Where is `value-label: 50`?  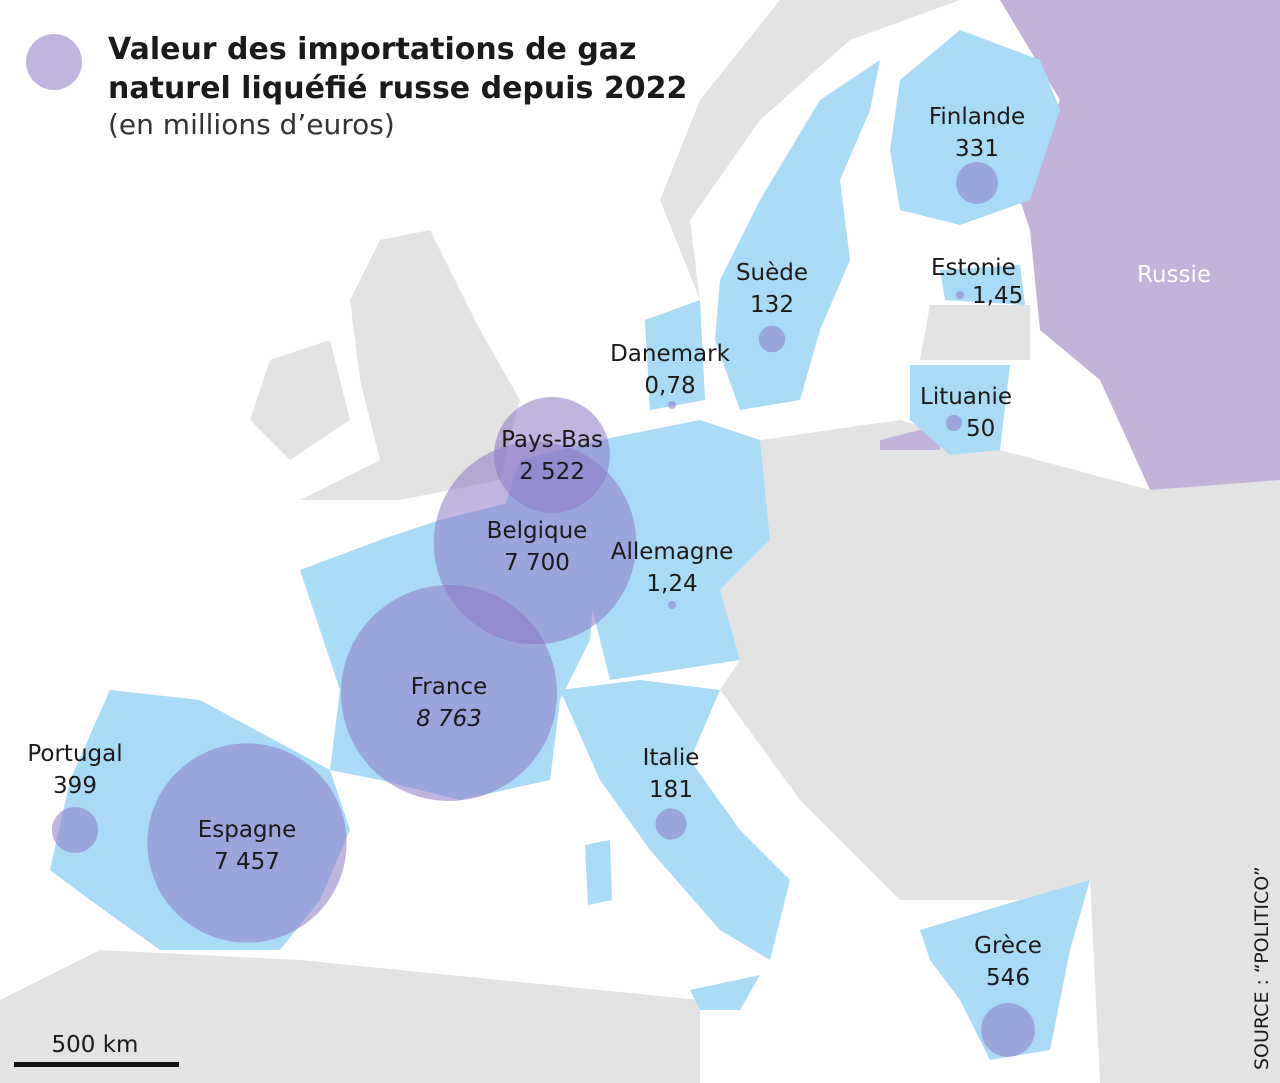
value-label: 50 is located at coordinates (980, 429).